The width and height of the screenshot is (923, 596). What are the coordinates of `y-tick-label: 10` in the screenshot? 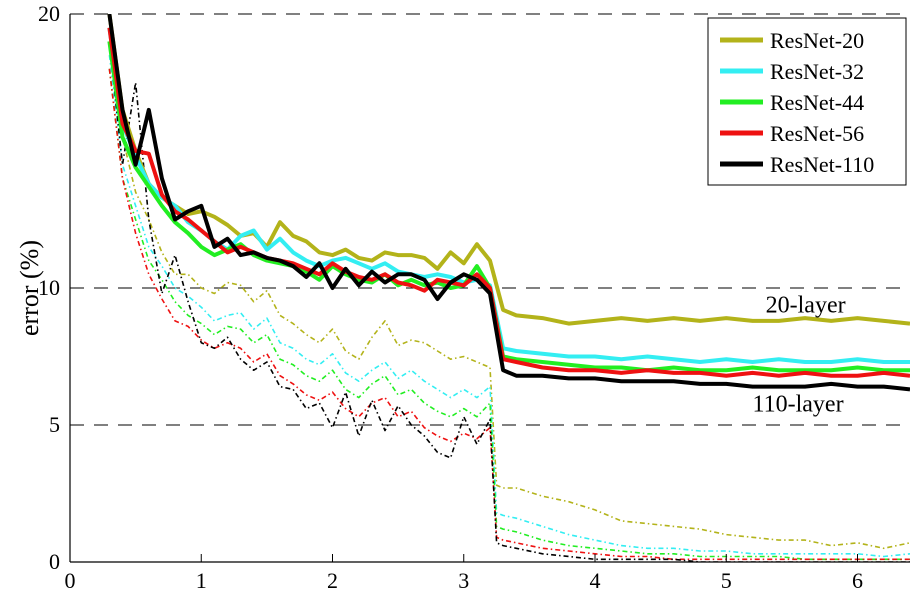 It's located at (49, 287).